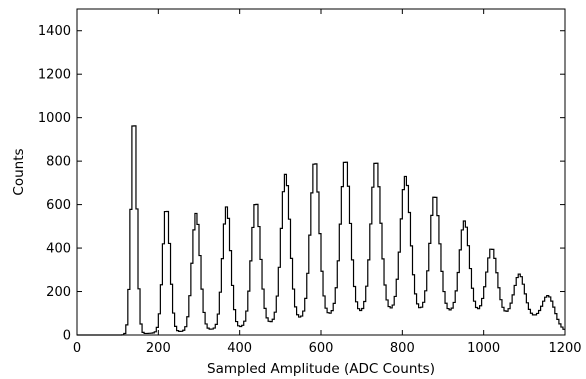  What do you see at coordinates (321, 369) in the screenshot?
I see `x-axis-label: Sampled Amplitude (ADC Counts)` at bounding box center [321, 369].